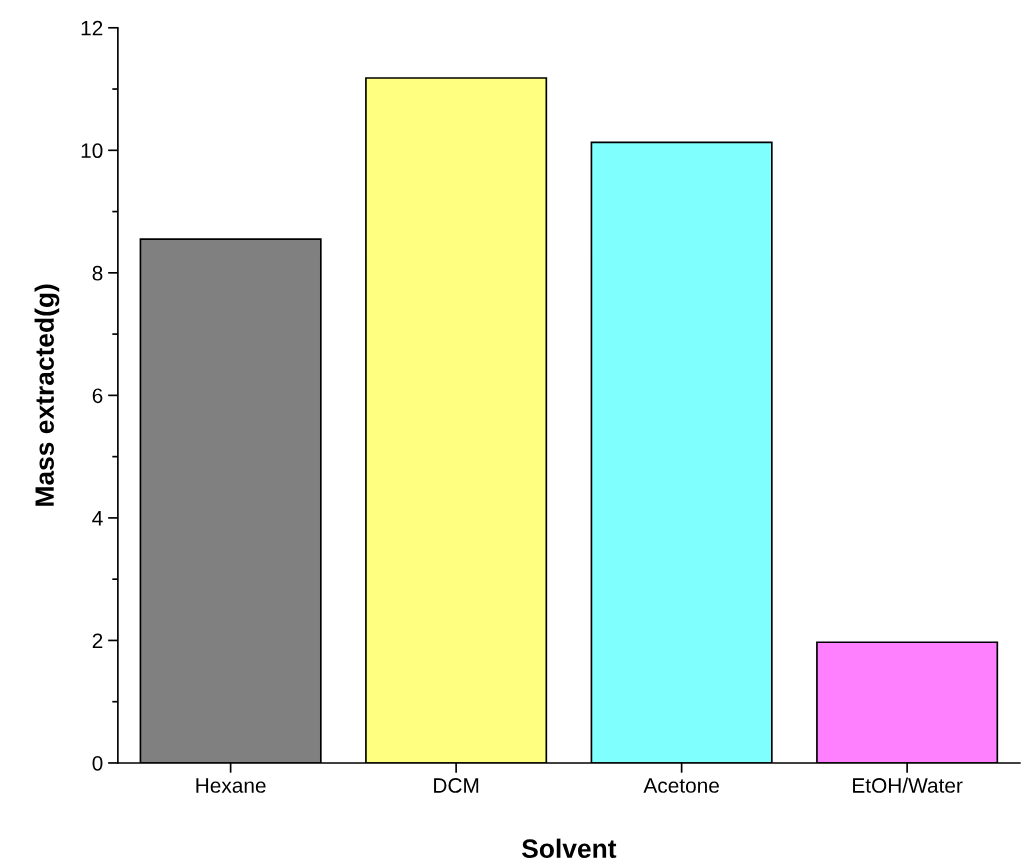 The width and height of the screenshot is (1025, 868). Describe the element at coordinates (92, 151) in the screenshot. I see `y-tick-label: 10` at that location.